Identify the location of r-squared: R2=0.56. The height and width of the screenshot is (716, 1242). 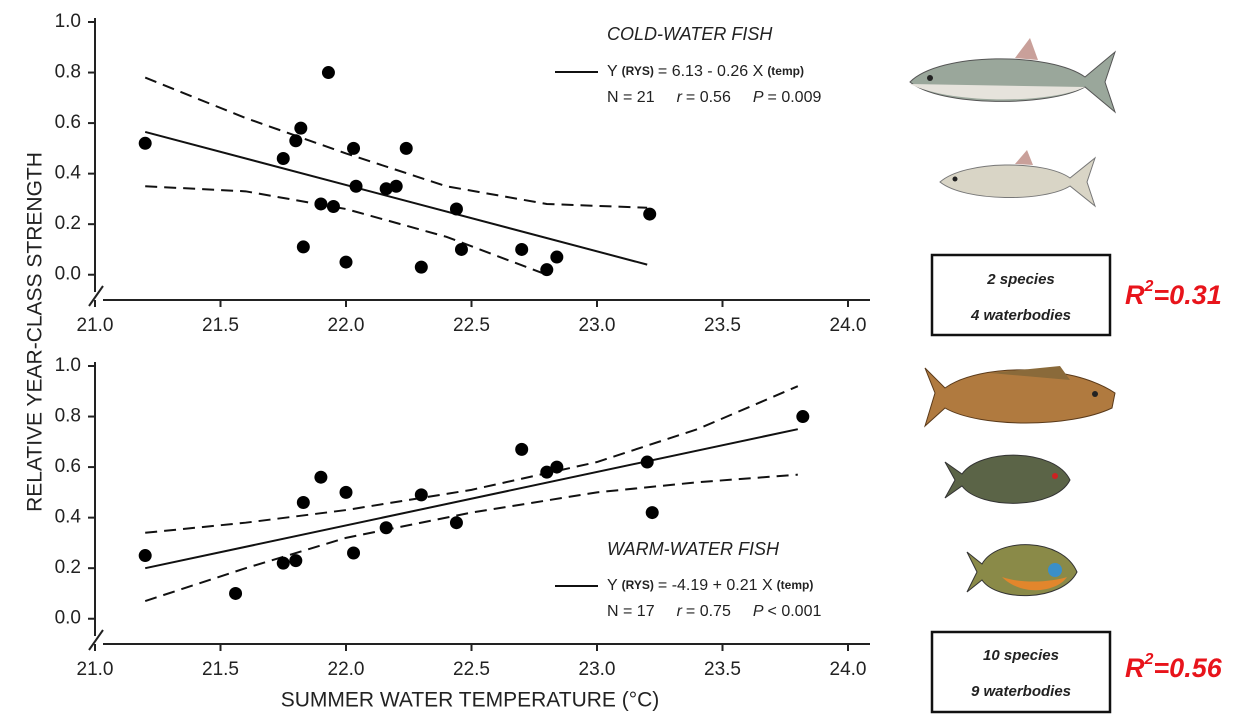
(1174, 667).